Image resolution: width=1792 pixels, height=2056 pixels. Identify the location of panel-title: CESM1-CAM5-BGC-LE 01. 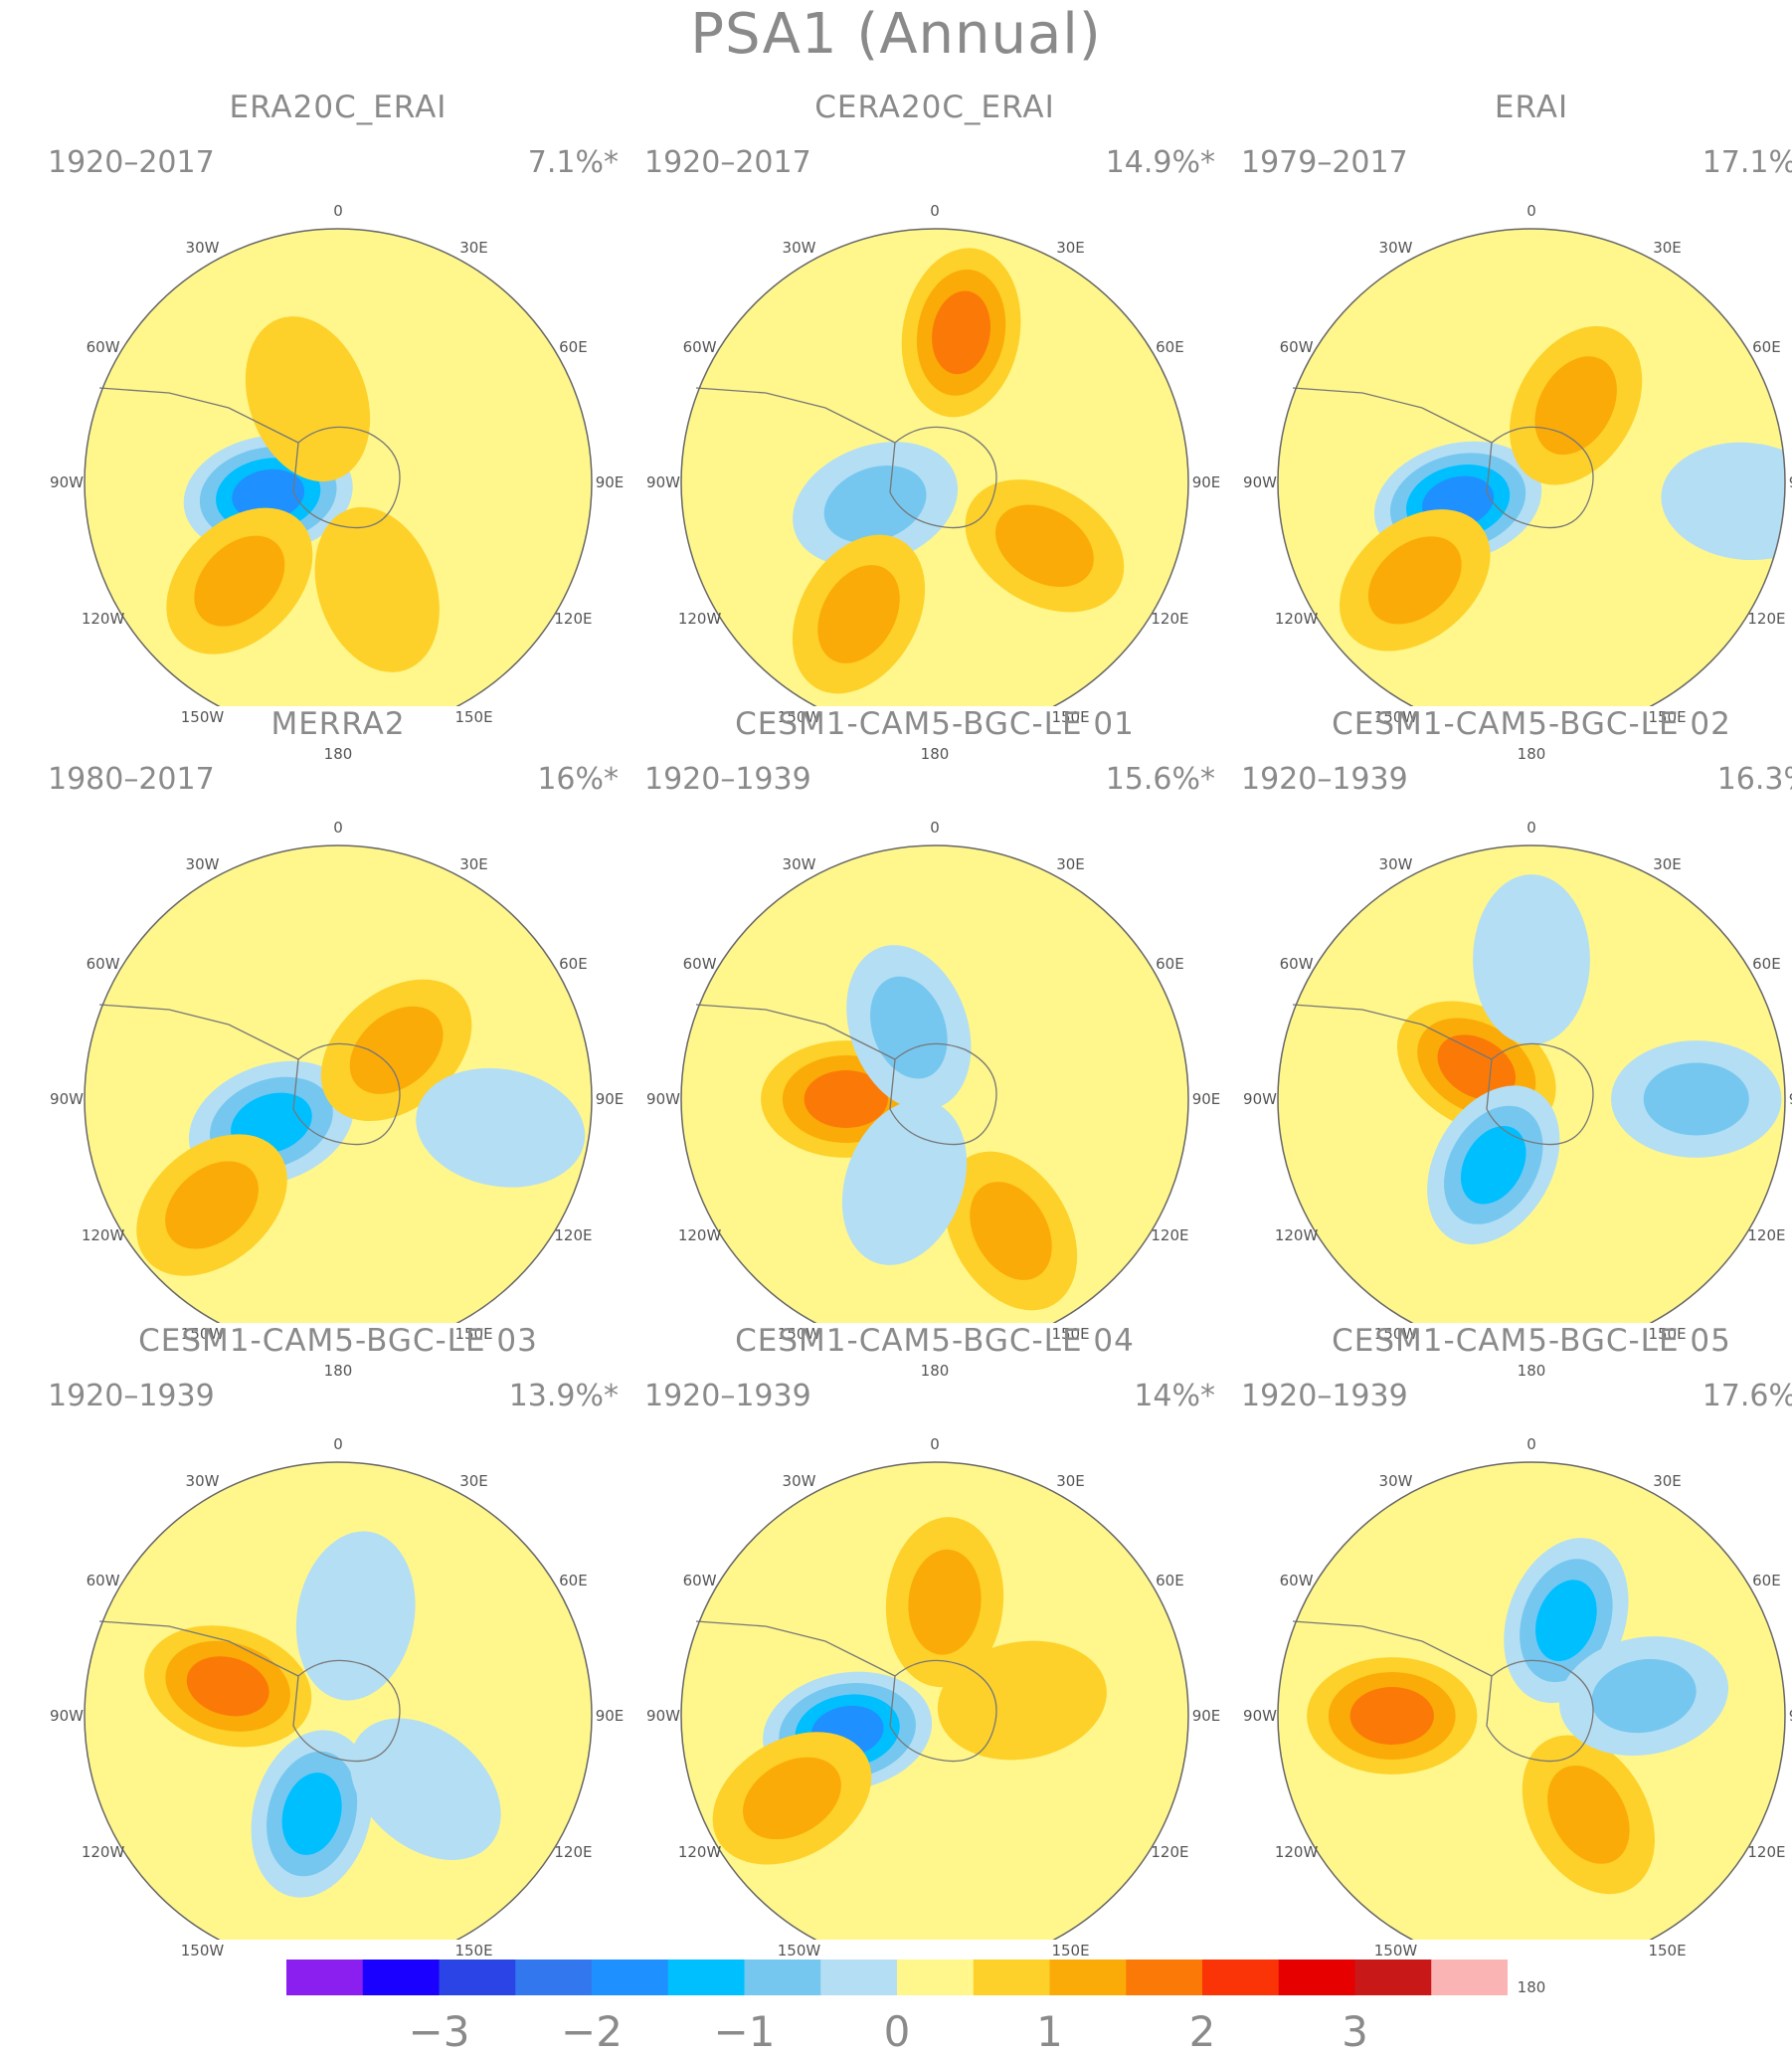
(935, 724).